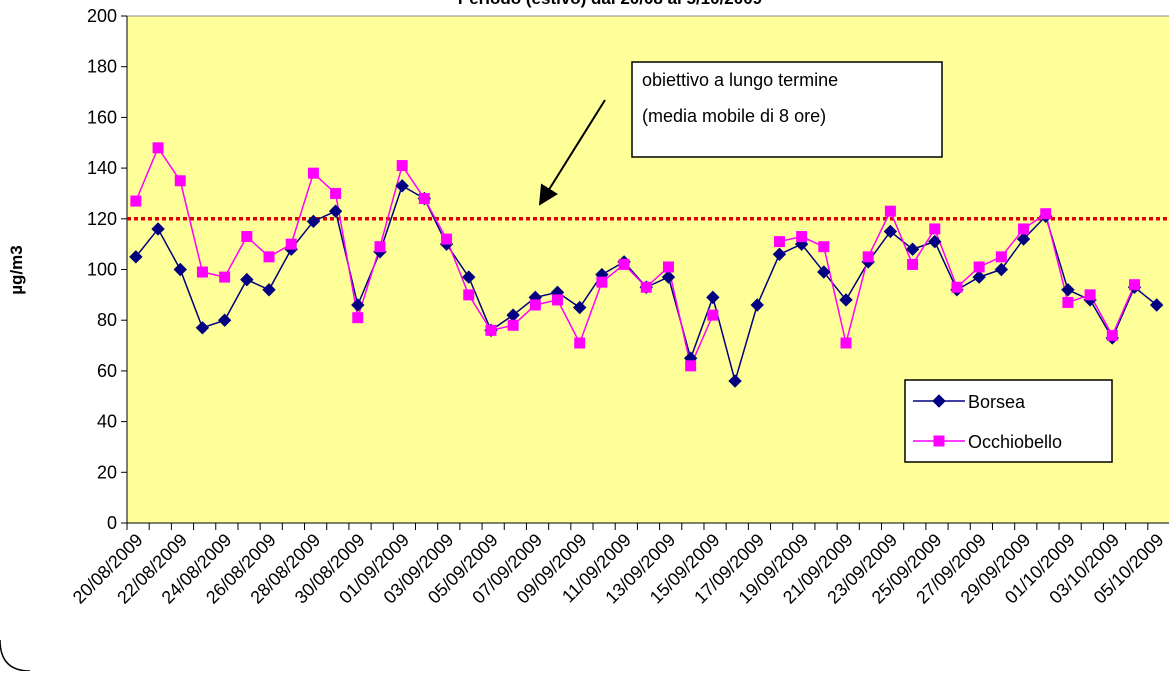 The width and height of the screenshot is (1169, 676). What do you see at coordinates (102, 219) in the screenshot?
I see `y-tick-label: 120` at bounding box center [102, 219].